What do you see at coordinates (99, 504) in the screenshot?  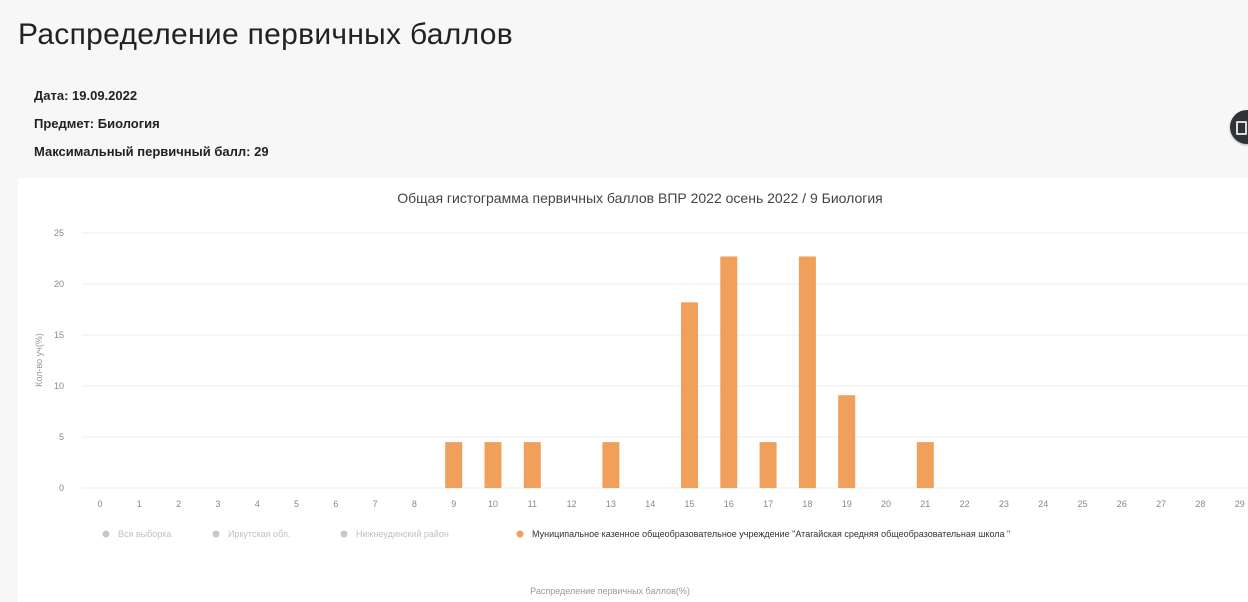 I see `x-tick-label: 0` at bounding box center [99, 504].